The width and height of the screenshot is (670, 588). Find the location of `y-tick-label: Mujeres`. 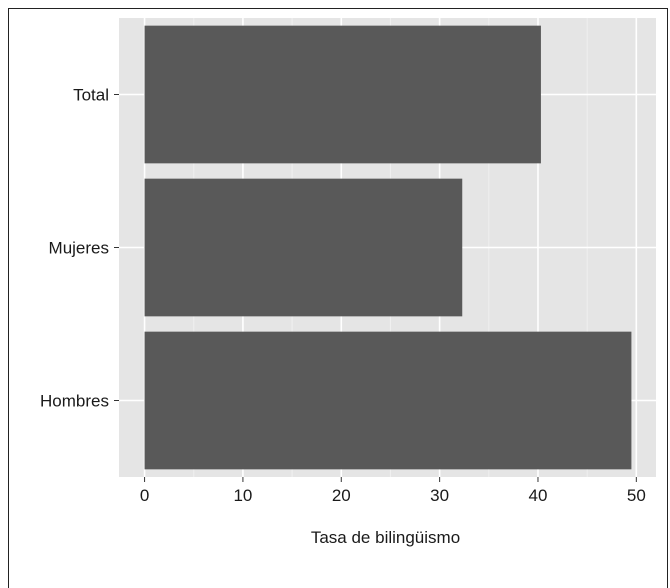

y-tick-label: Mujeres is located at coordinates (79, 248).